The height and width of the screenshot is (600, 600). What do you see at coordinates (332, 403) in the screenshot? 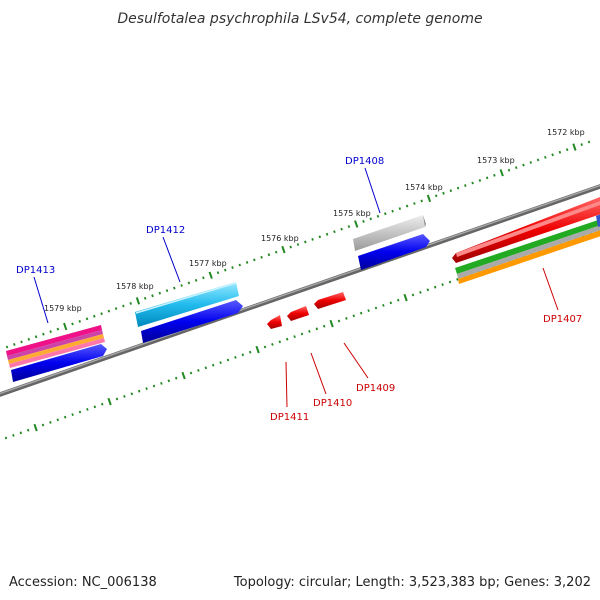
I see `gene-label-dp1410: DP1410` at bounding box center [332, 403].